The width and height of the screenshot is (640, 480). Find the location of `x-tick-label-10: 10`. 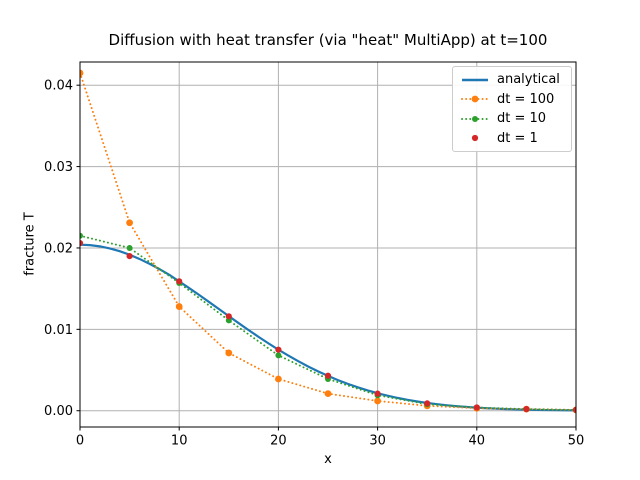

x-tick-label-10: 10 is located at coordinates (179, 441).